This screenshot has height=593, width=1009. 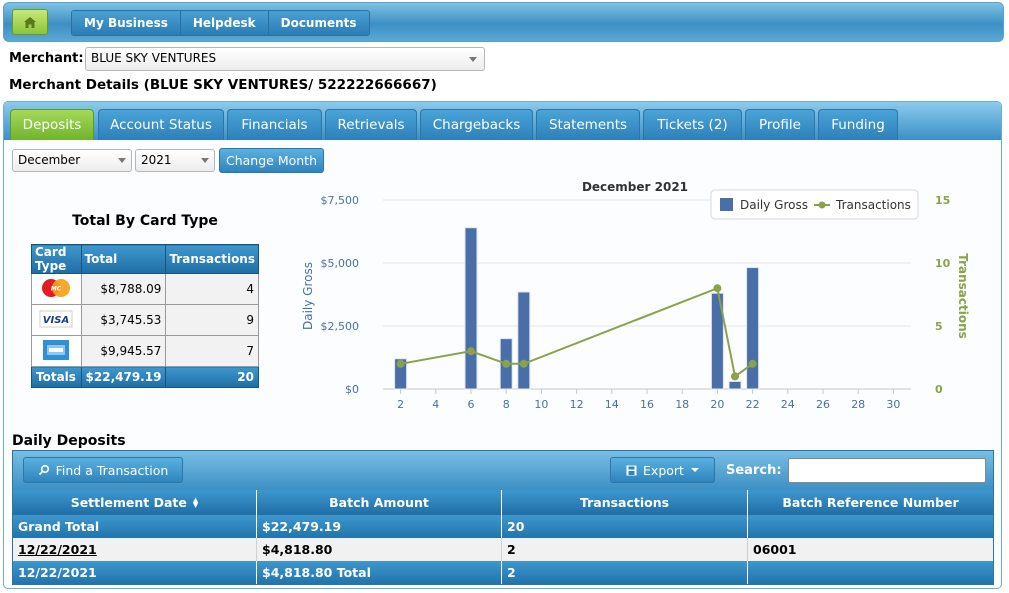 What do you see at coordinates (788, 404) in the screenshot?
I see `x-tick-label: 24` at bounding box center [788, 404].